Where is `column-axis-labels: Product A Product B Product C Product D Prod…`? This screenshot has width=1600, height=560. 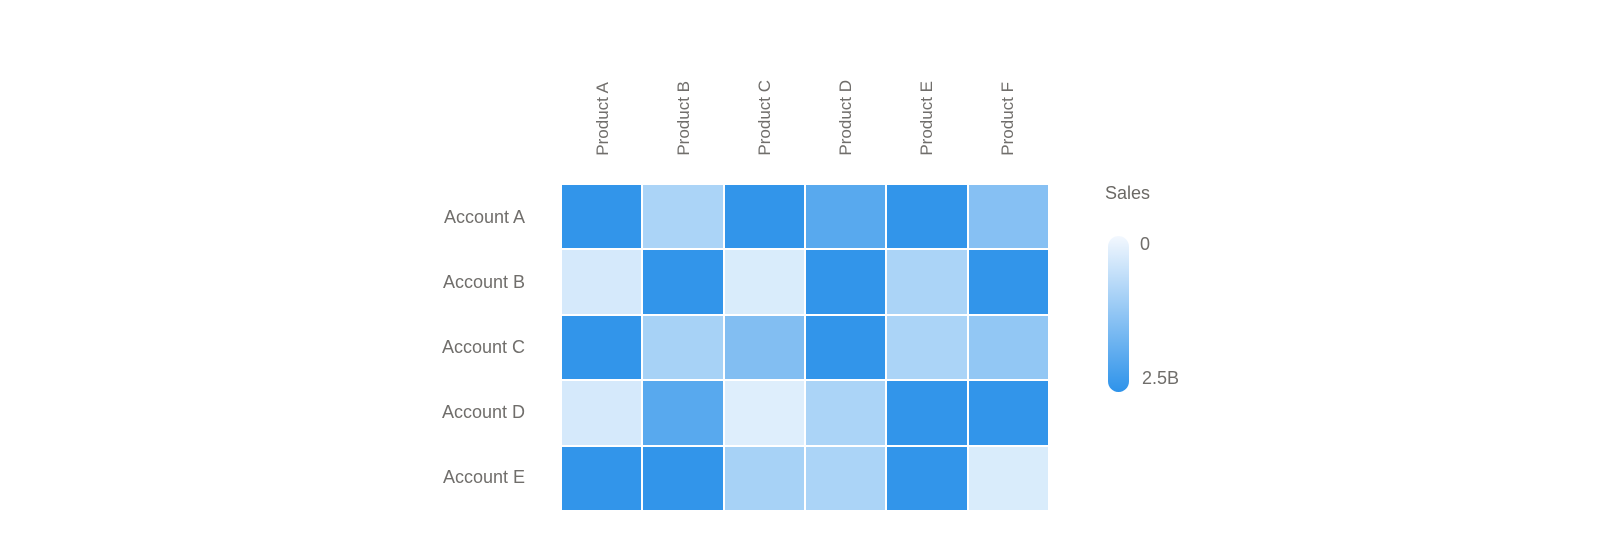
column-axis-labels: Product A Product B Product C Product D Prod… is located at coordinates (805, 92).